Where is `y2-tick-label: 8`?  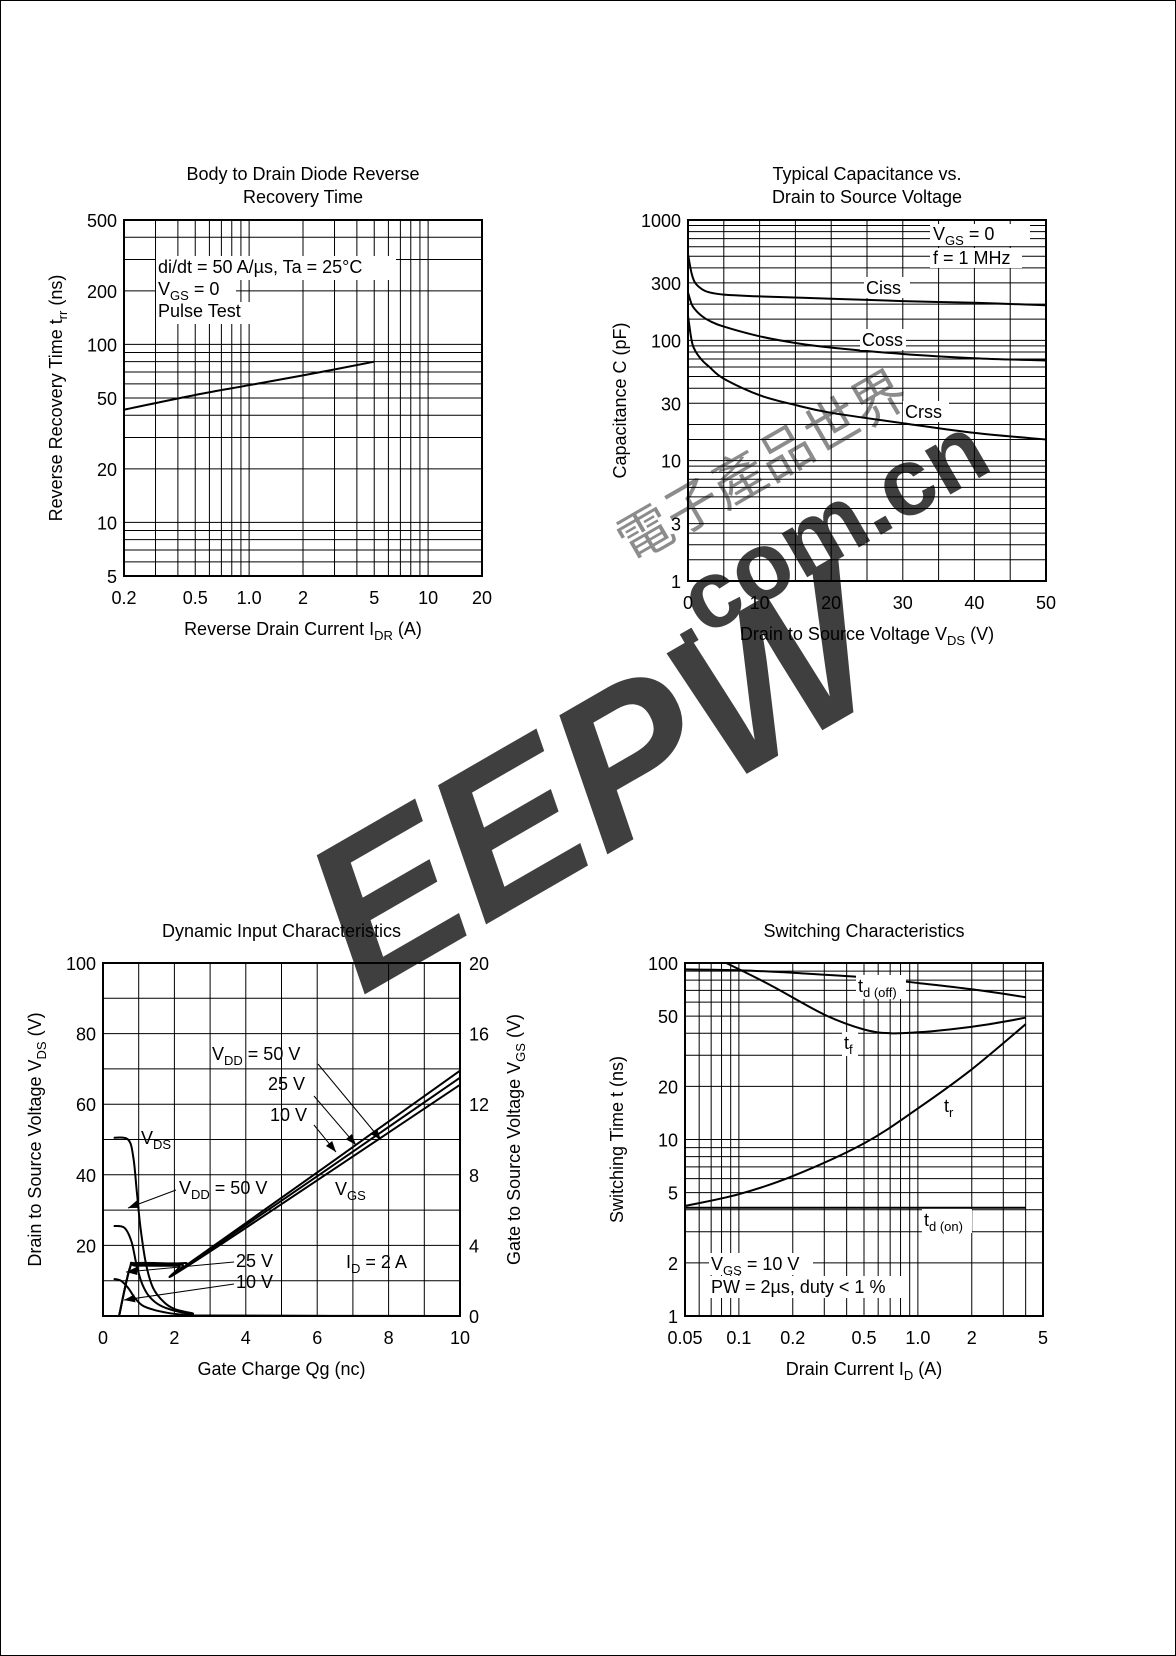 y2-tick-label: 8 is located at coordinates (474, 1176).